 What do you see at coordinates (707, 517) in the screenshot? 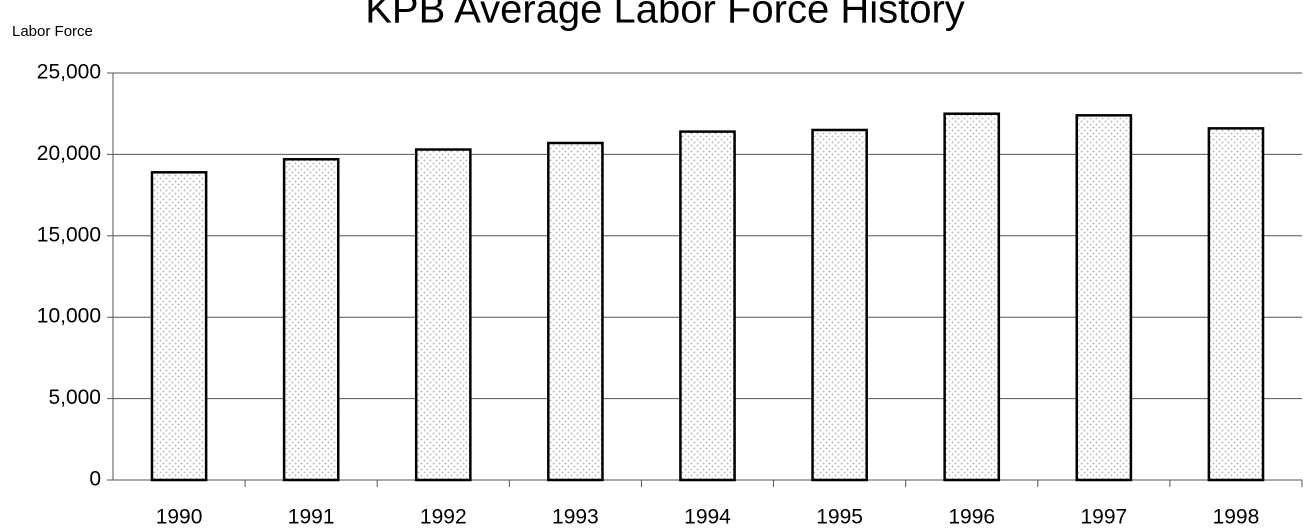
I see `x-tick-label: 1994` at bounding box center [707, 517].